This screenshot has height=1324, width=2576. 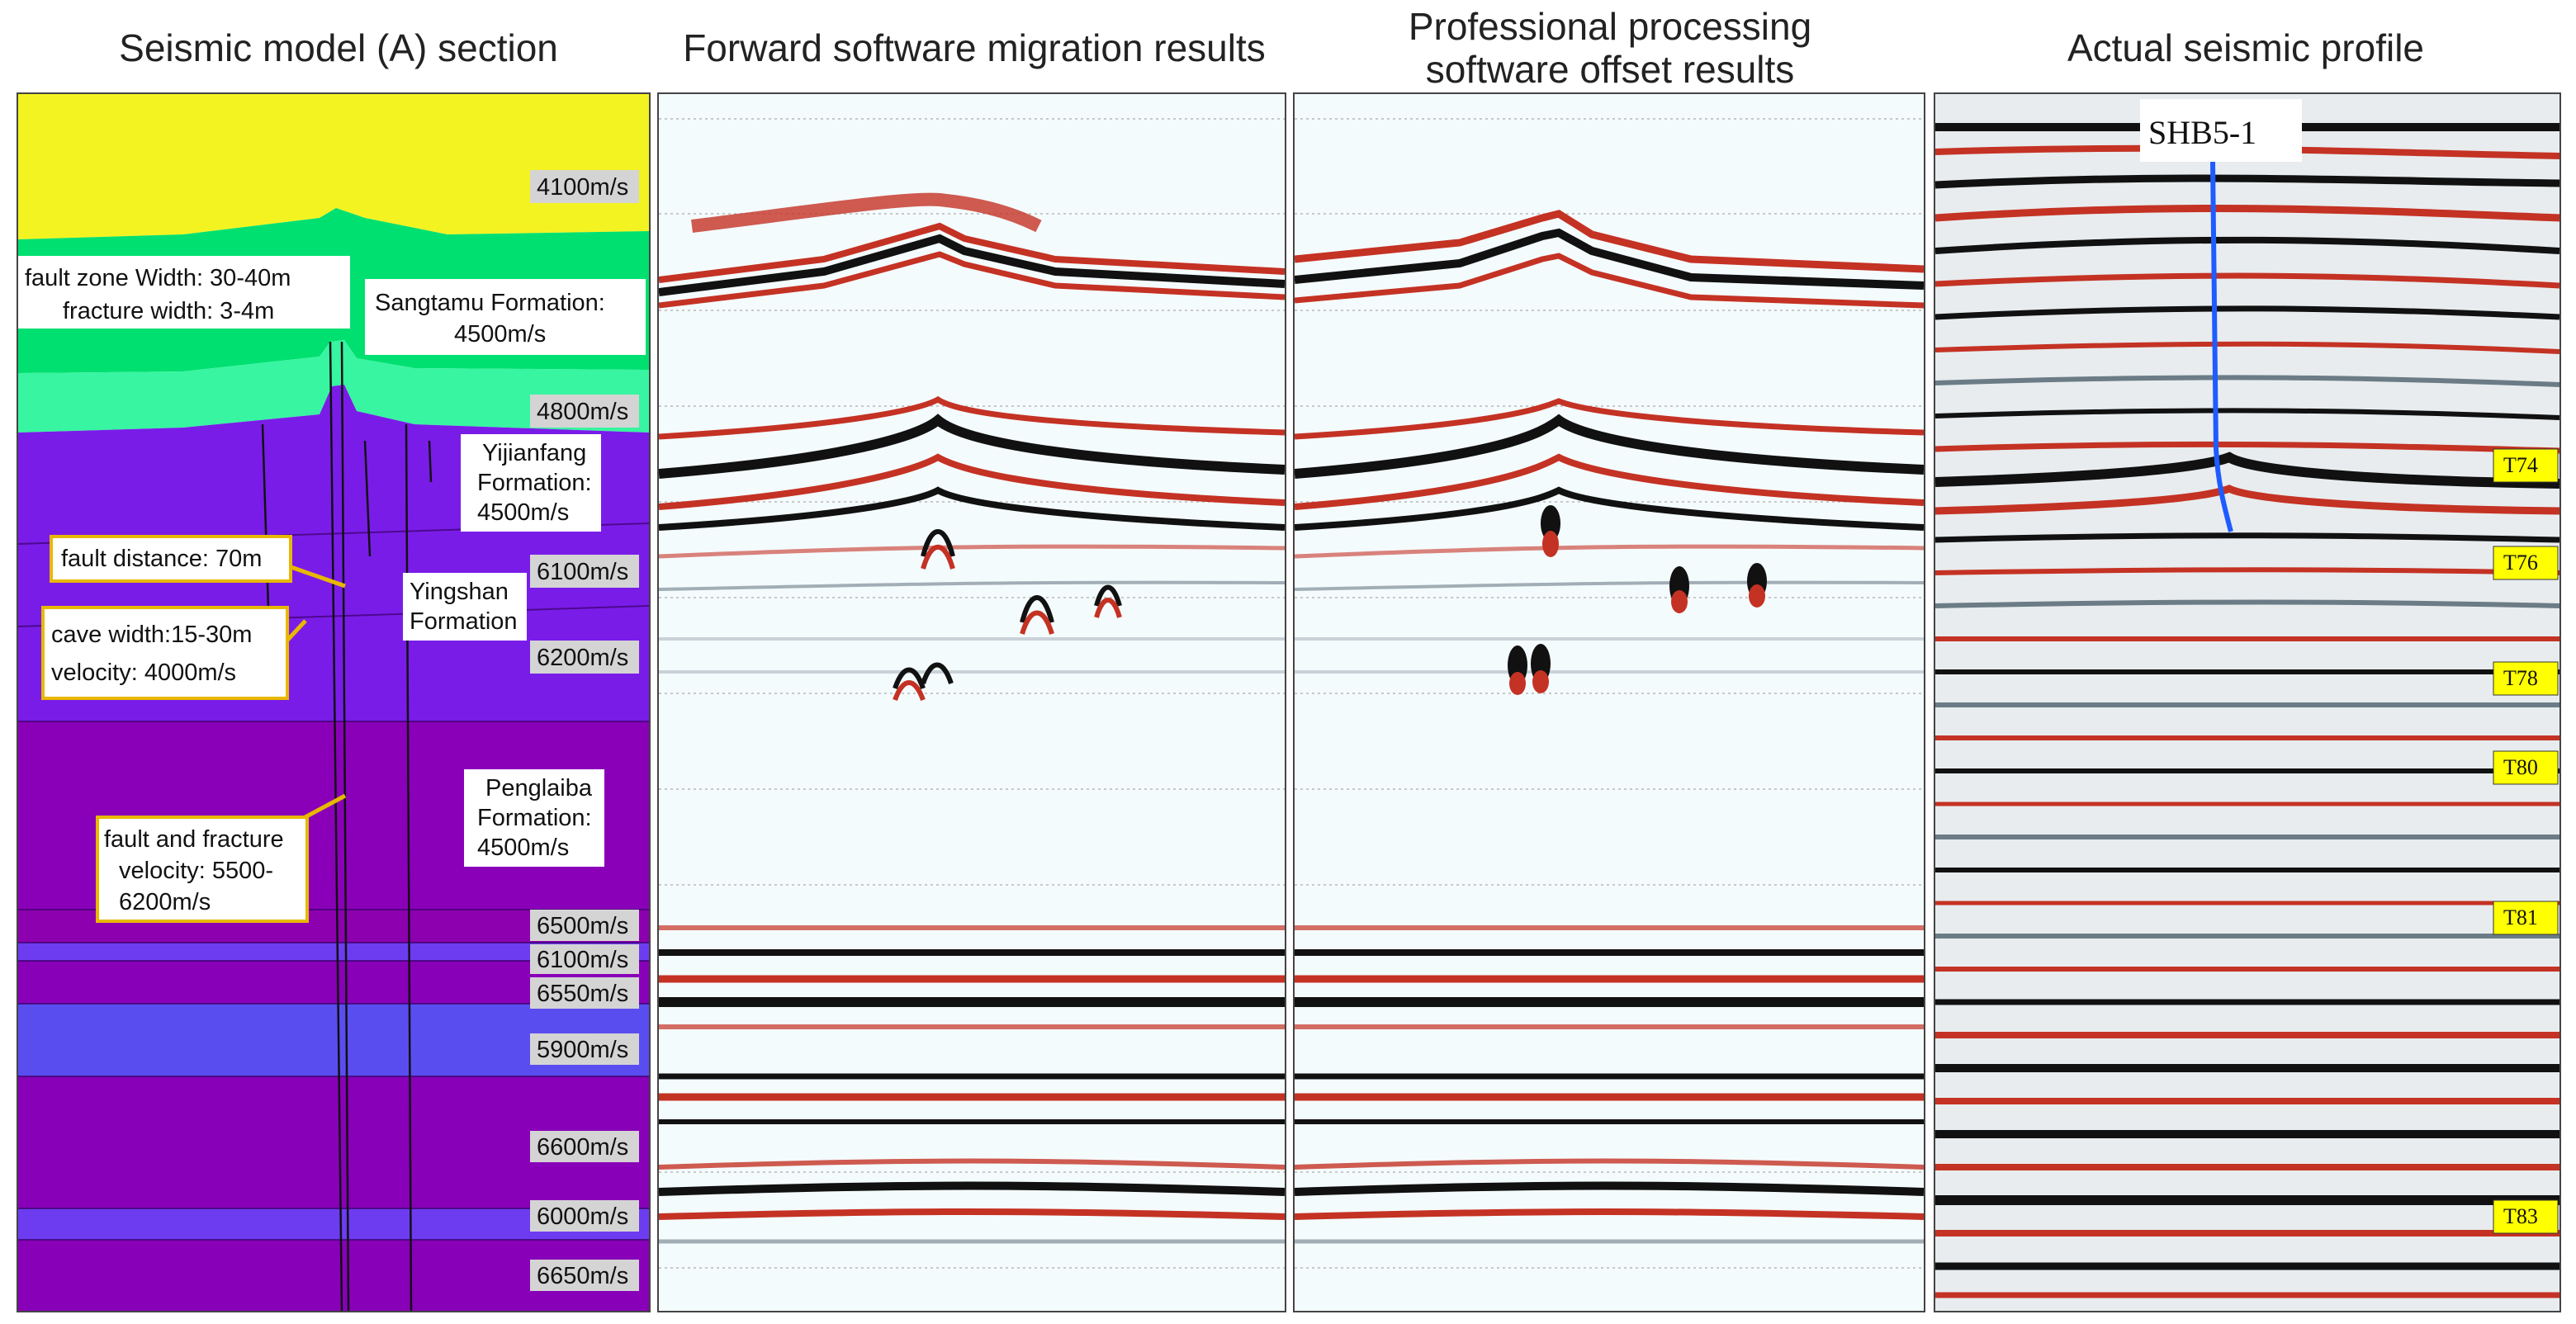 What do you see at coordinates (333, 952) in the screenshot?
I see `layer-6100b` at bounding box center [333, 952].